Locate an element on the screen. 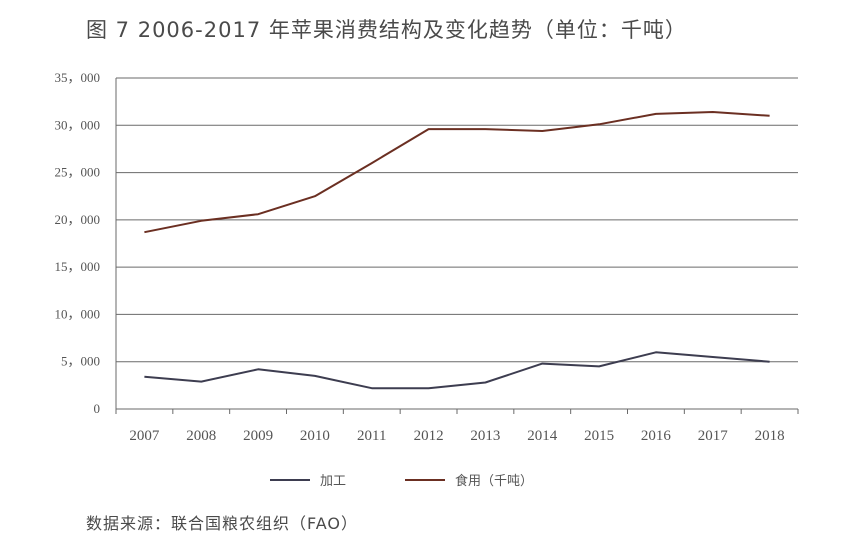  x-tick-label: 2009 is located at coordinates (258, 436).